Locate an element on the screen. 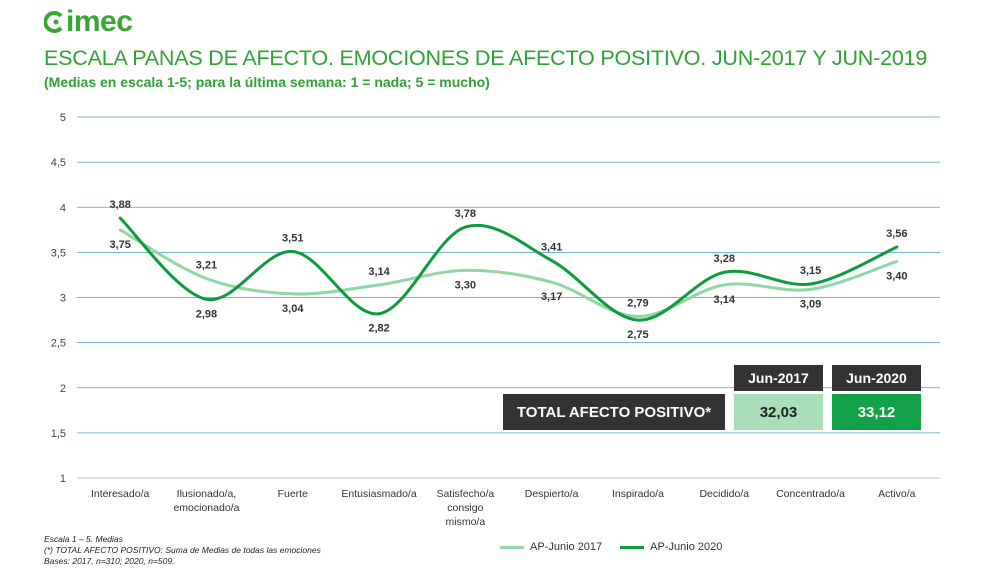  data-label: 2,79 is located at coordinates (637, 303).